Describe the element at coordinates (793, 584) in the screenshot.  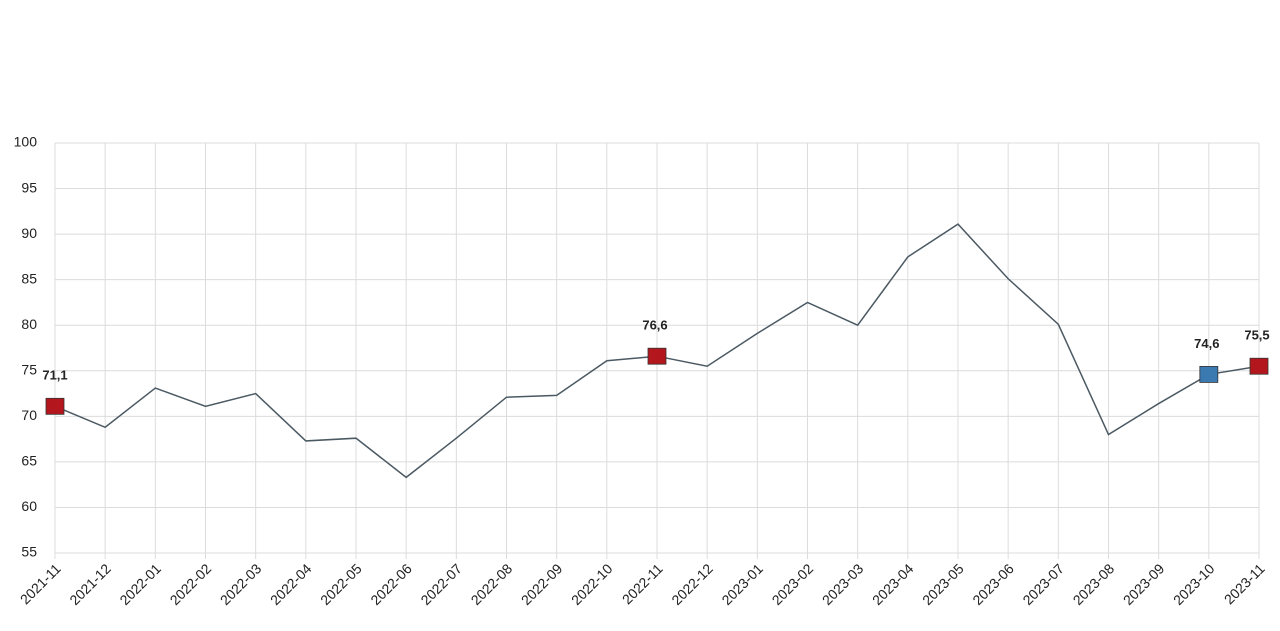
I see `x-tick-label: 2023-02` at that location.